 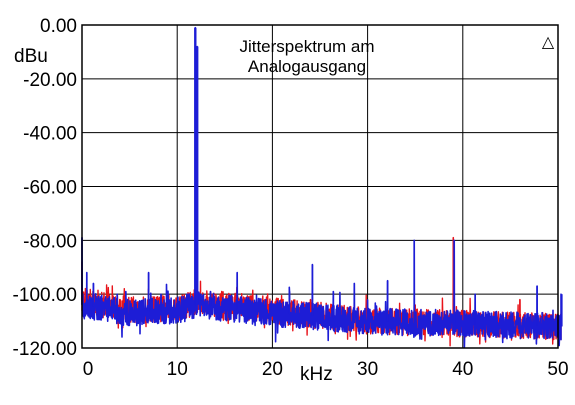 What do you see at coordinates (50, 188) in the screenshot?
I see `y-tick-label: -60.00` at bounding box center [50, 188].